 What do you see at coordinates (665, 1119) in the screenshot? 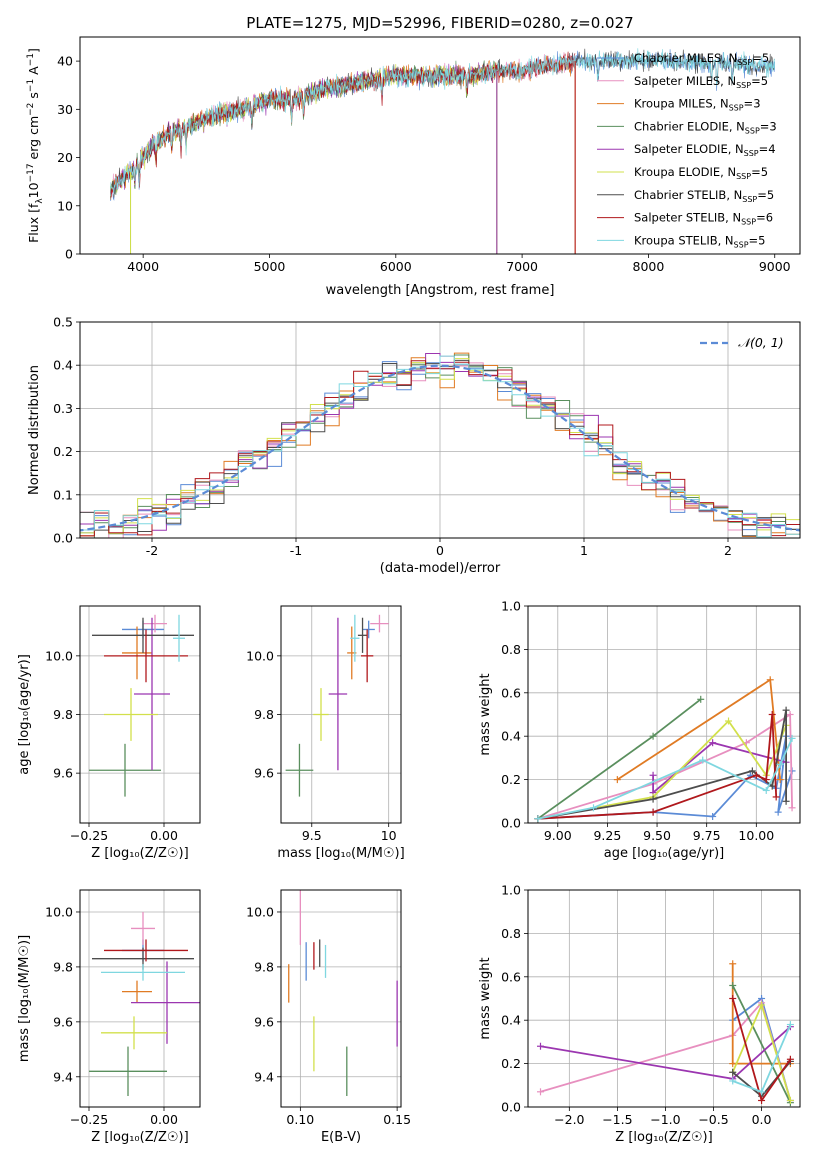
I see `x-tick-label: −1.0` at bounding box center [665, 1119].